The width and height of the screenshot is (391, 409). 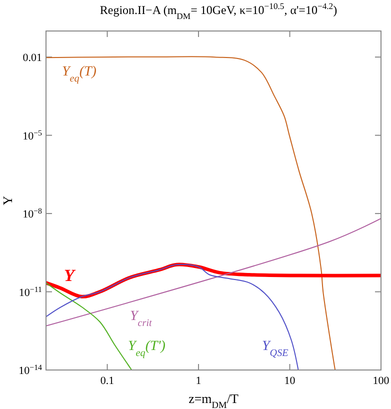 What do you see at coordinates (70, 275) in the screenshot?
I see `series-label: Y` at bounding box center [70, 275].